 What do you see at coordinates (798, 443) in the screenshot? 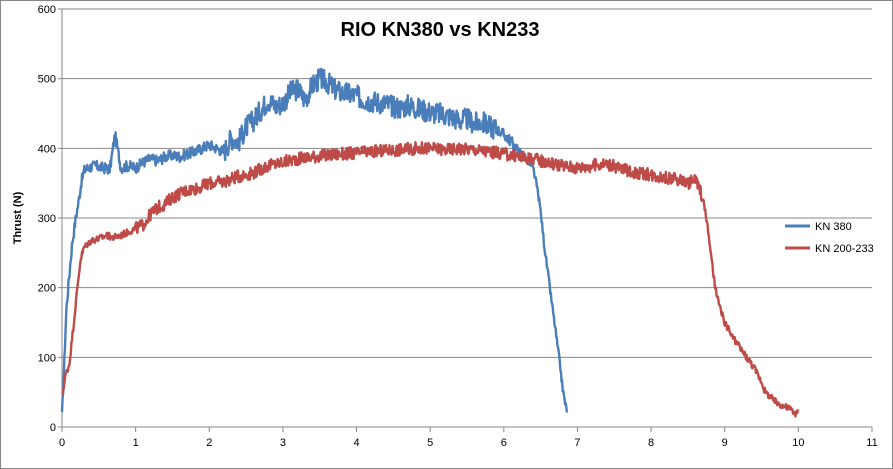
I see `x-tick-label: 10` at bounding box center [798, 443].